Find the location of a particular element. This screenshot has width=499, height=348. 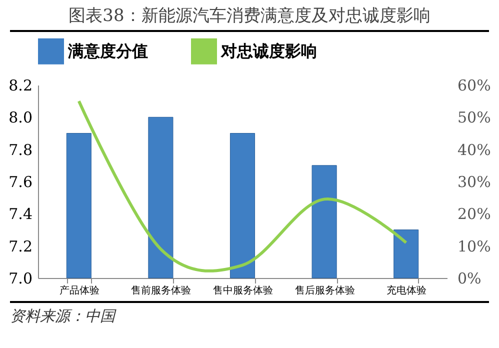

y2-tick-label: 40% is located at coordinates (474, 149).